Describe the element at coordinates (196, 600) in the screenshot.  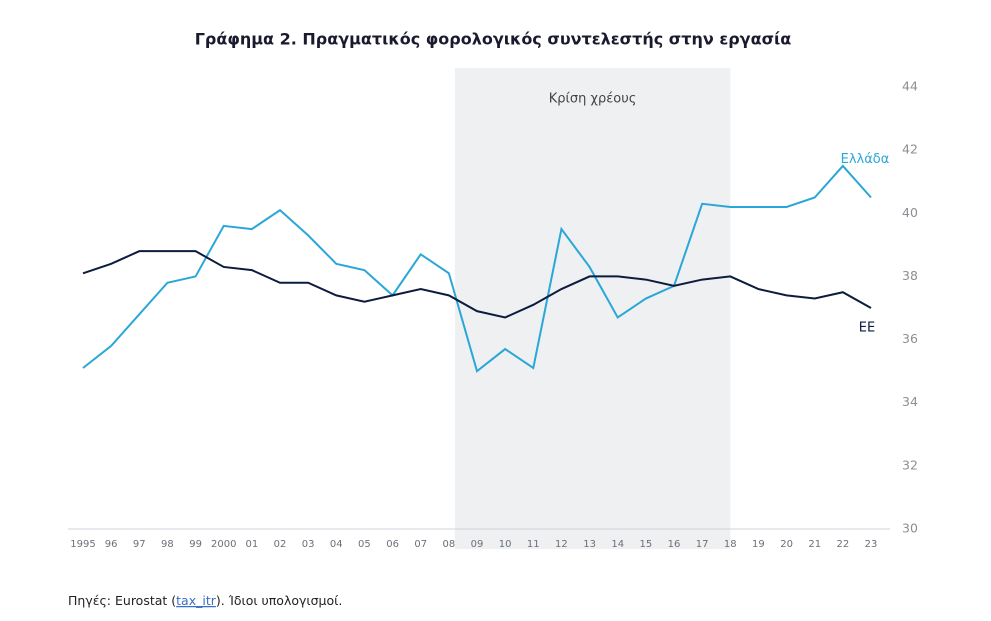
I see `source-link: tax_itr` at that location.